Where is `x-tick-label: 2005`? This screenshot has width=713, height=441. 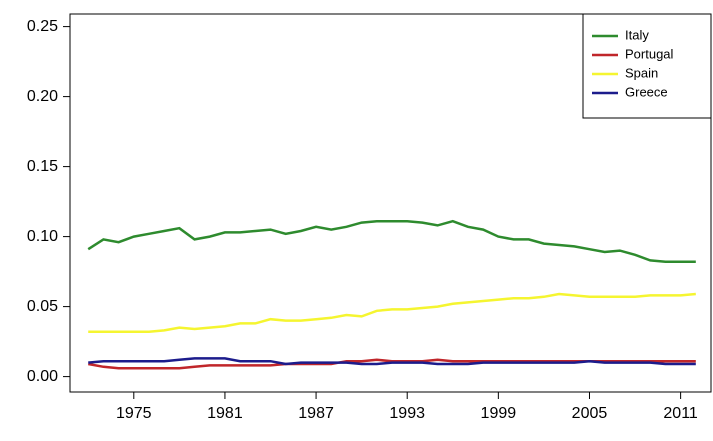 x-tick-label: 2005 is located at coordinates (590, 413).